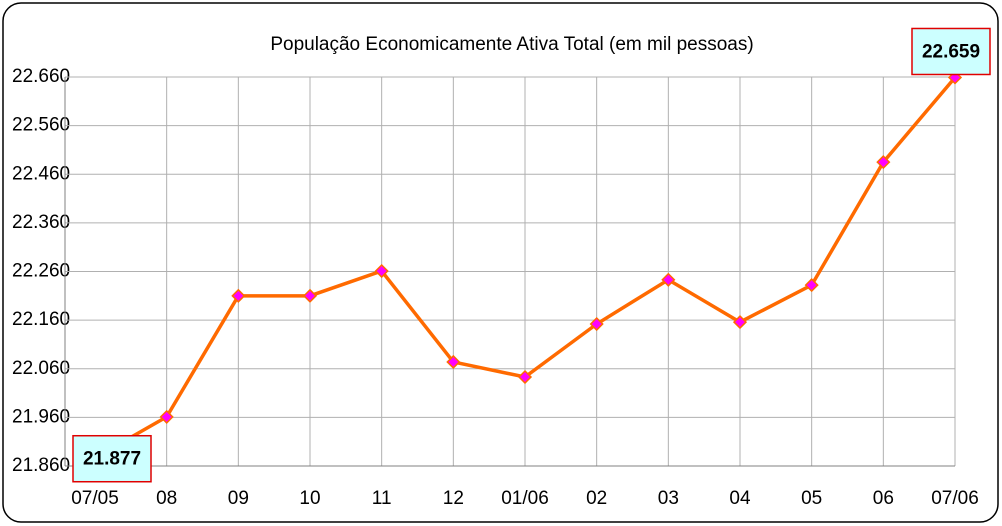 This screenshot has width=1002, height=526. Describe the element at coordinates (955, 498) in the screenshot. I see `x-tick-label: 07/06` at that location.